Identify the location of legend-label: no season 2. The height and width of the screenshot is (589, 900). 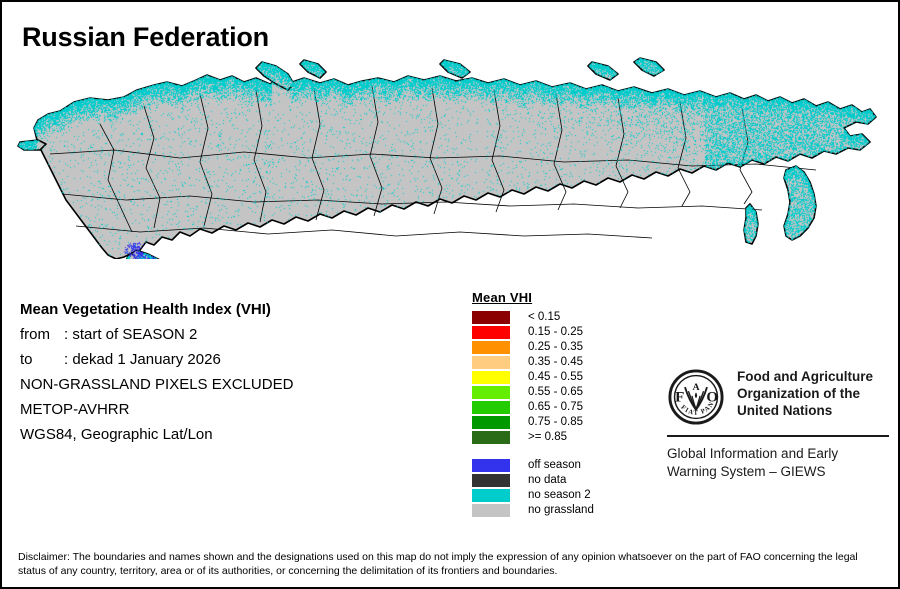
(559, 495).